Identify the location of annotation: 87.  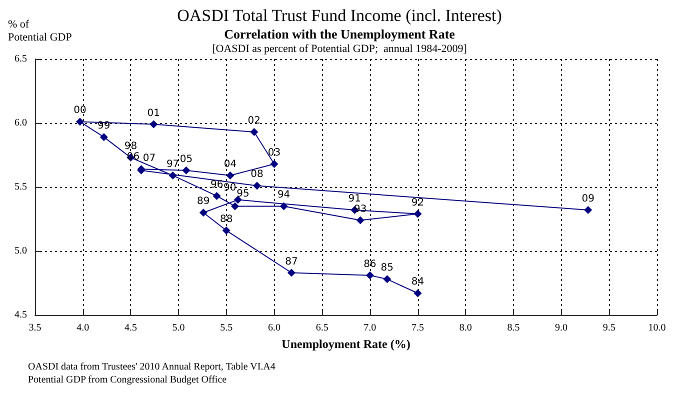
(291, 262).